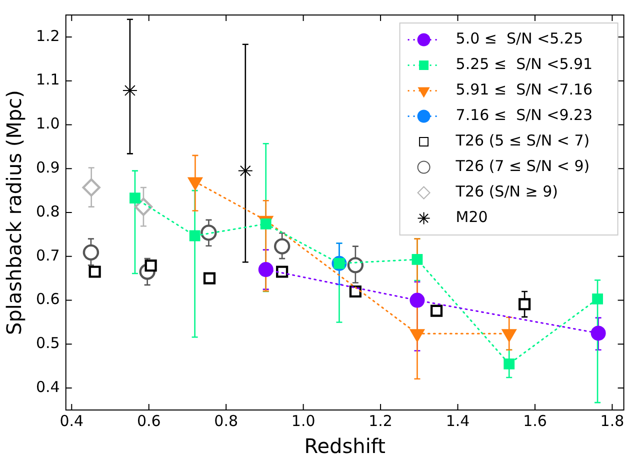  What do you see at coordinates (612, 421) in the screenshot?
I see `x-tick-label: 1.8` at bounding box center [612, 421].